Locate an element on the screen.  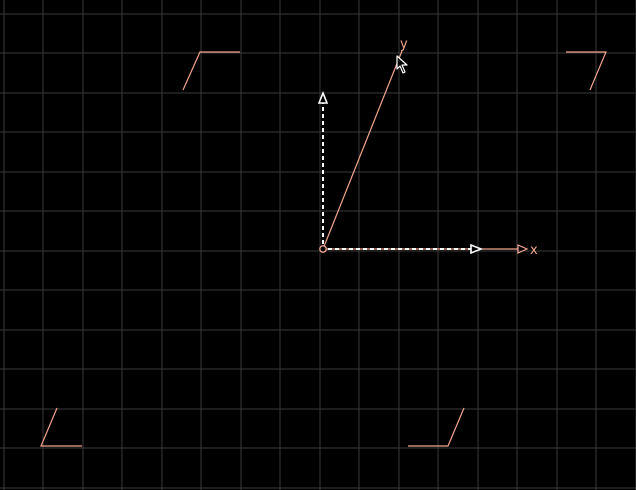
mouse-pointer-icon is located at coordinates (402, 64).